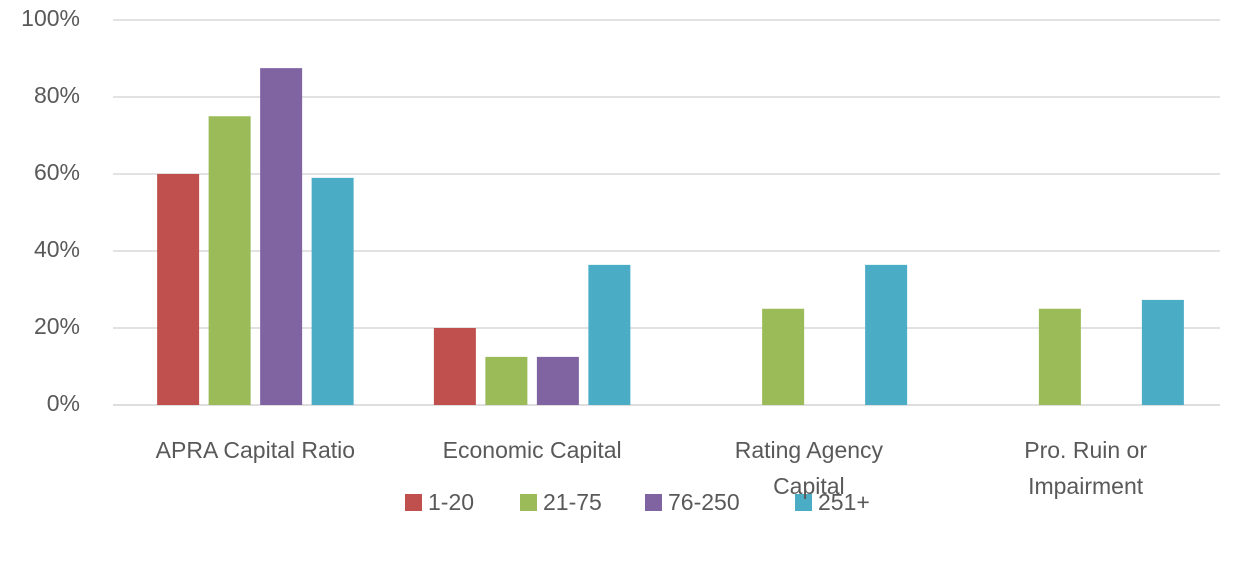 Image resolution: width=1234 pixels, height=573 pixels. What do you see at coordinates (1085, 468) in the screenshot?
I see `x-tick-label: Pro. Ruin or Impairment` at bounding box center [1085, 468].